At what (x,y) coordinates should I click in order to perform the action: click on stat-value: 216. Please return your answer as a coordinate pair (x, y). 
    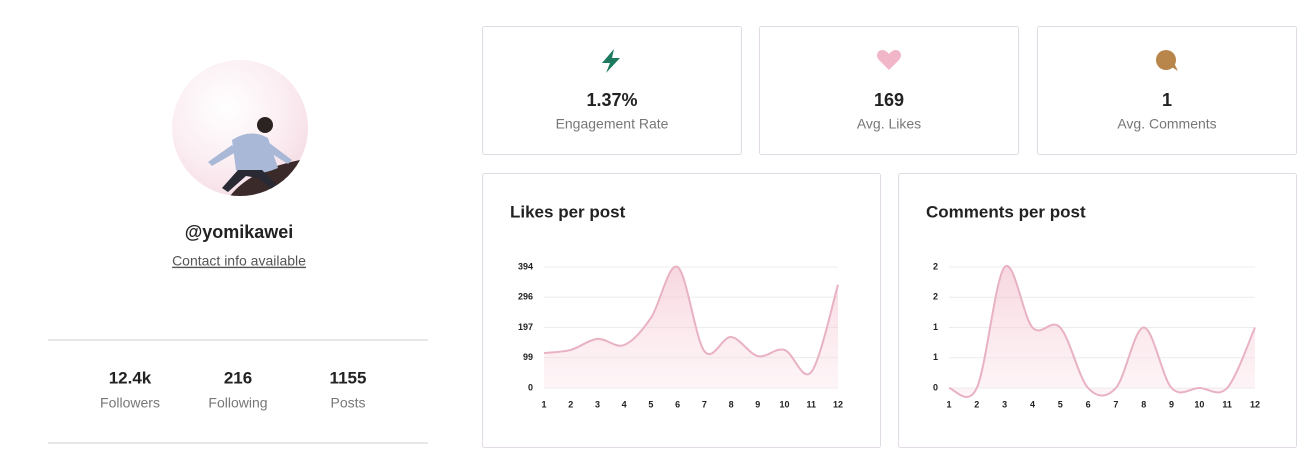
    Looking at the image, I should click on (238, 377).